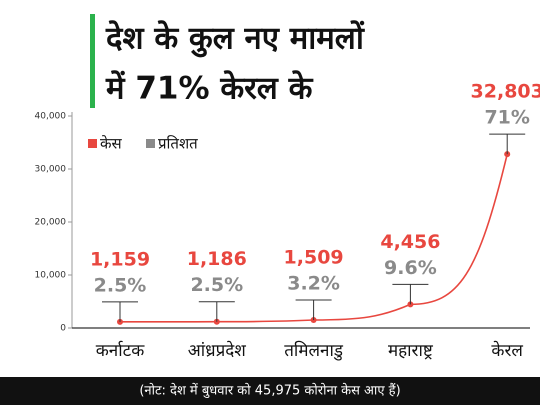  I want to click on title-accent, so click(92, 61).